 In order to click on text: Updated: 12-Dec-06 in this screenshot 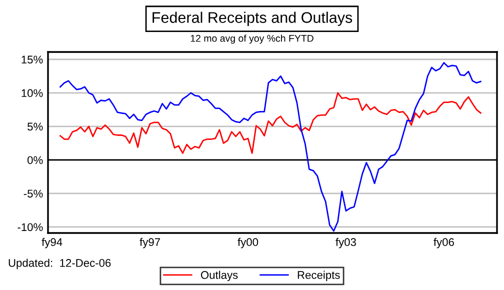, I will do `click(59, 264)`.